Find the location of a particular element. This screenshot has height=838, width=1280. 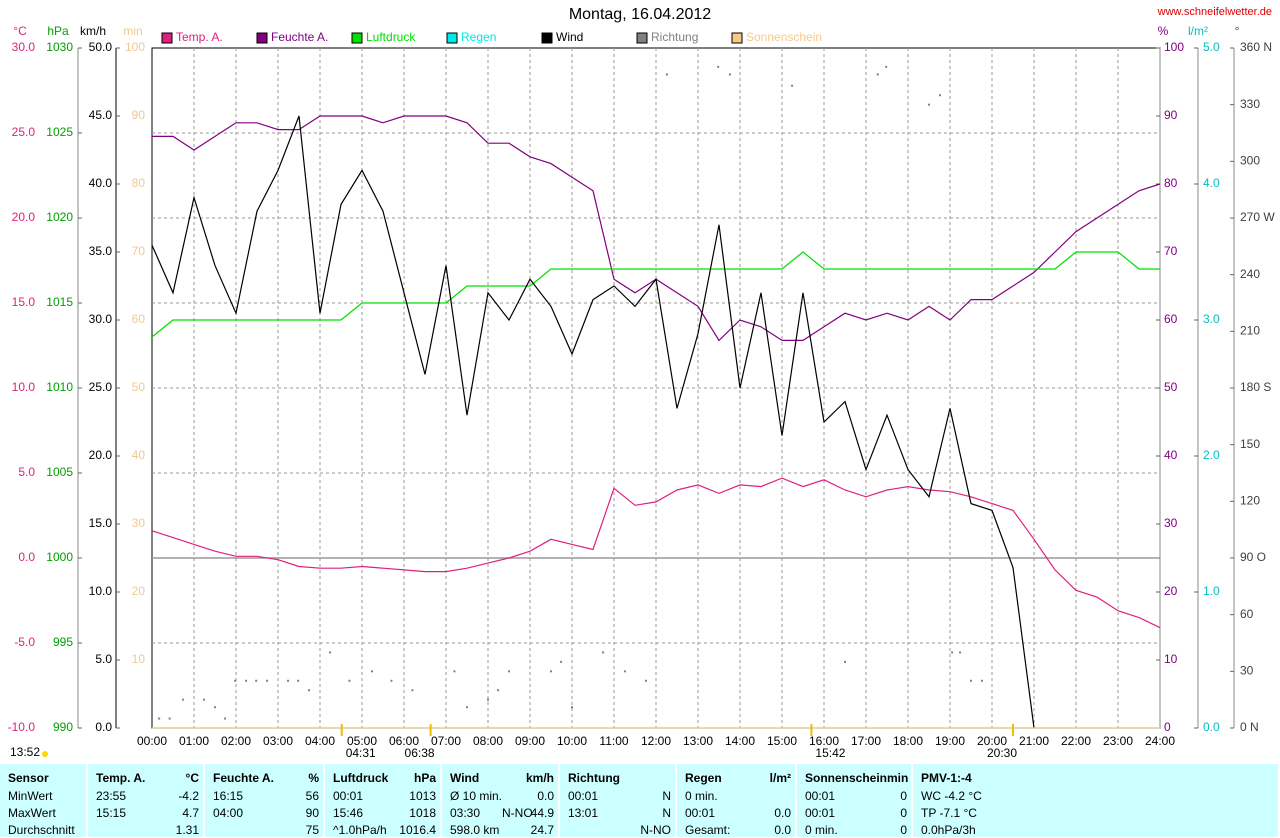

y-tick-label: 1020 is located at coordinates (59, 217).